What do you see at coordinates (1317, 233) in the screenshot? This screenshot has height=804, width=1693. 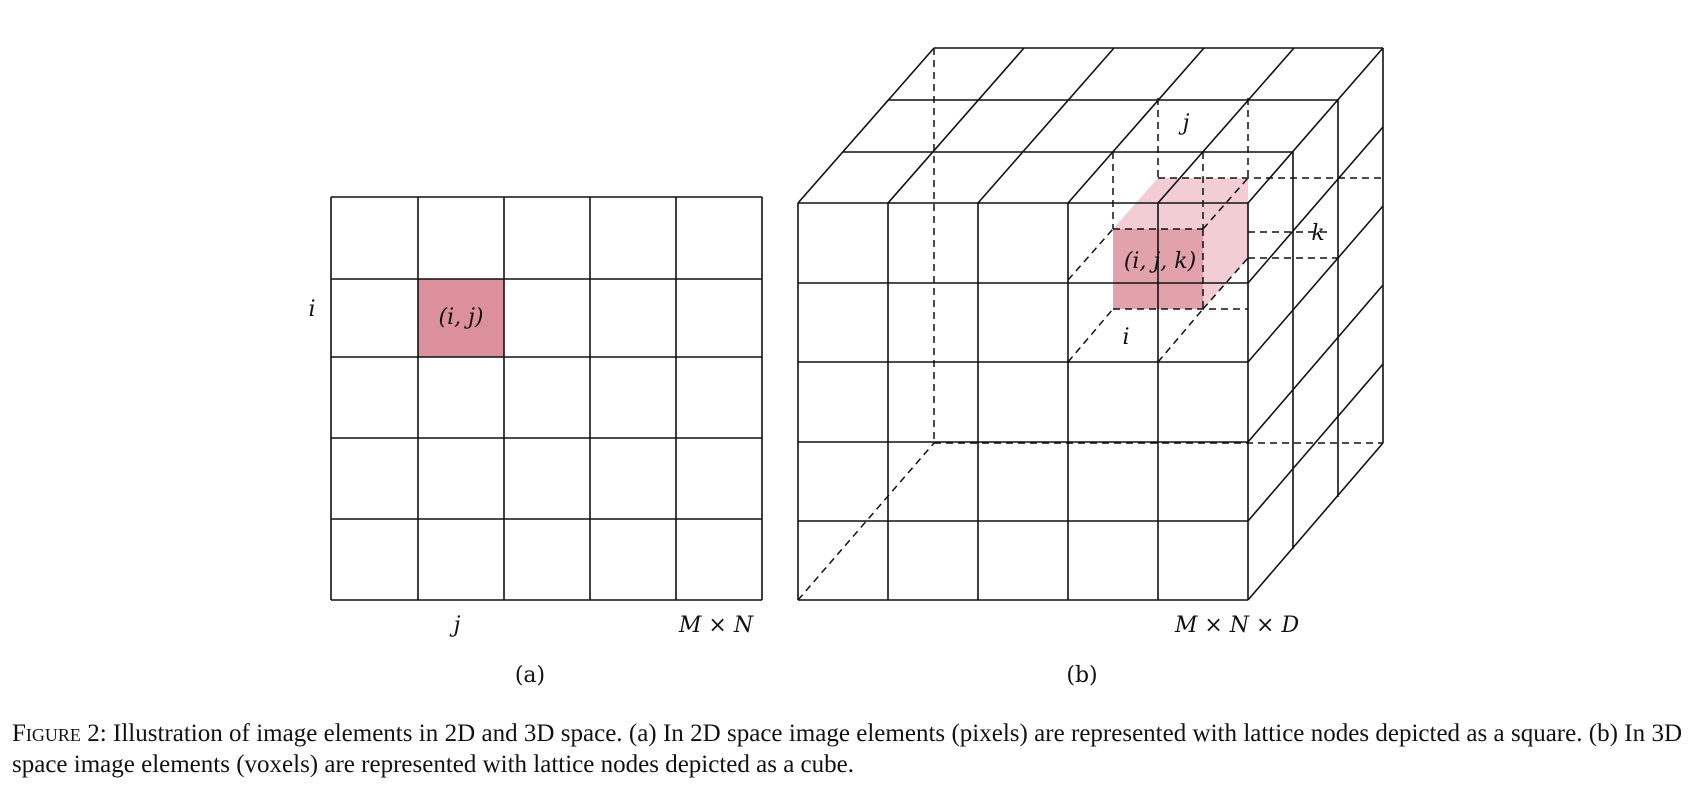 I see `voxel-k-label: k` at bounding box center [1317, 233].